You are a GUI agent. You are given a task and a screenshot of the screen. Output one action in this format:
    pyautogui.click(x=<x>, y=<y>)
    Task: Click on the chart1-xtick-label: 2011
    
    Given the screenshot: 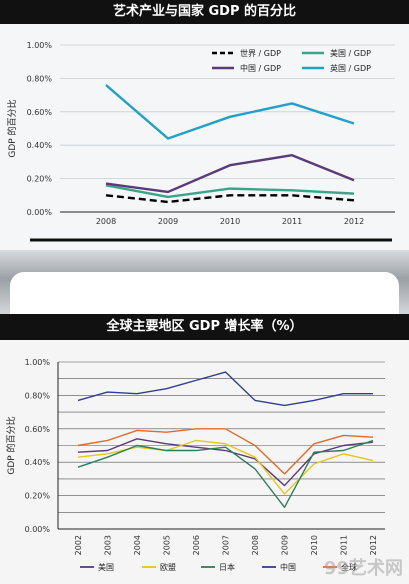 What is the action you would take?
    pyautogui.click(x=292, y=221)
    